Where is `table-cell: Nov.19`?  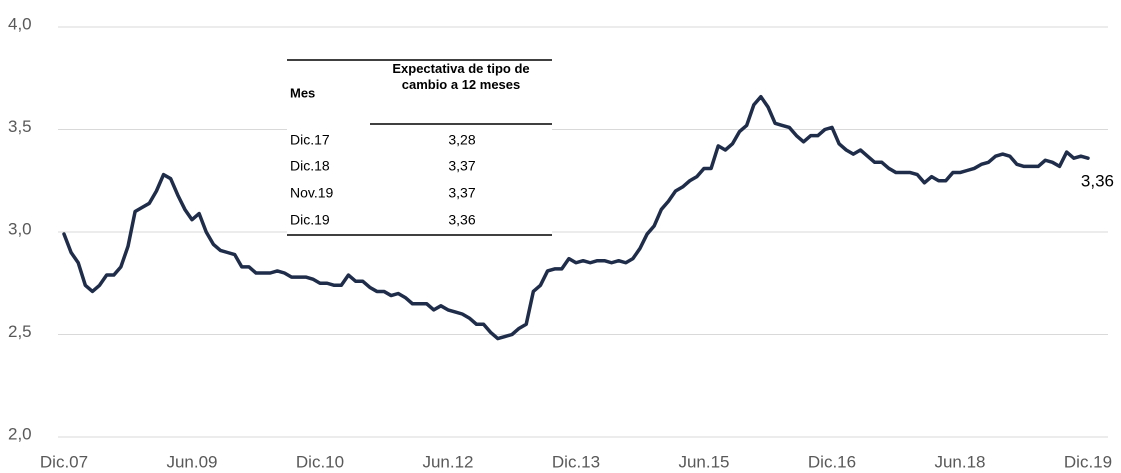 table-cell: Nov.19 is located at coordinates (312, 193).